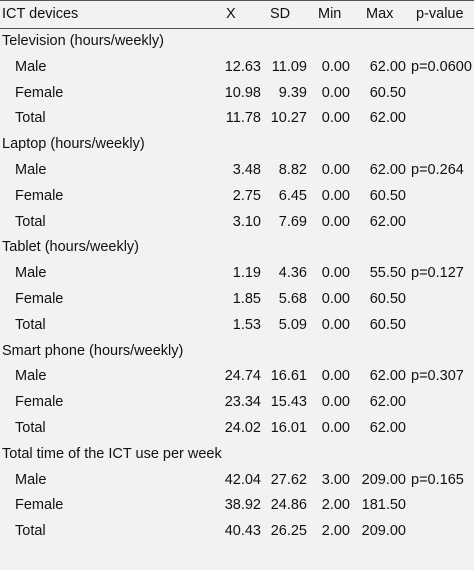 The height and width of the screenshot is (570, 474). What do you see at coordinates (70, 247) in the screenshot?
I see `group-title: Tablet (hours/weekly)` at bounding box center [70, 247].